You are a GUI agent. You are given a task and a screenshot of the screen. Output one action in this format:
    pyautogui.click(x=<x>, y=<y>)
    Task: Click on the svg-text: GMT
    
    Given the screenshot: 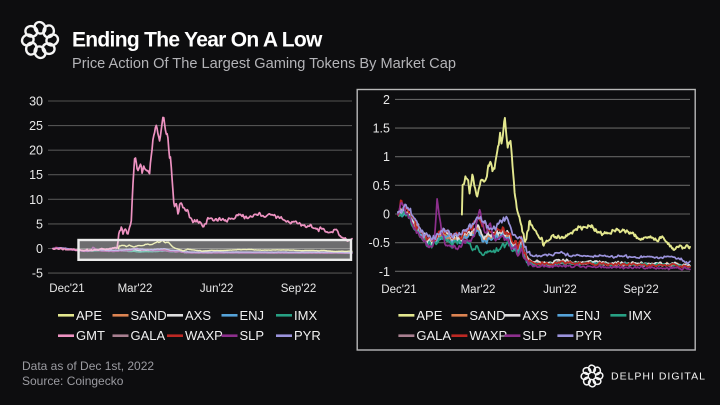 What is the action you would take?
    pyautogui.click(x=90, y=335)
    